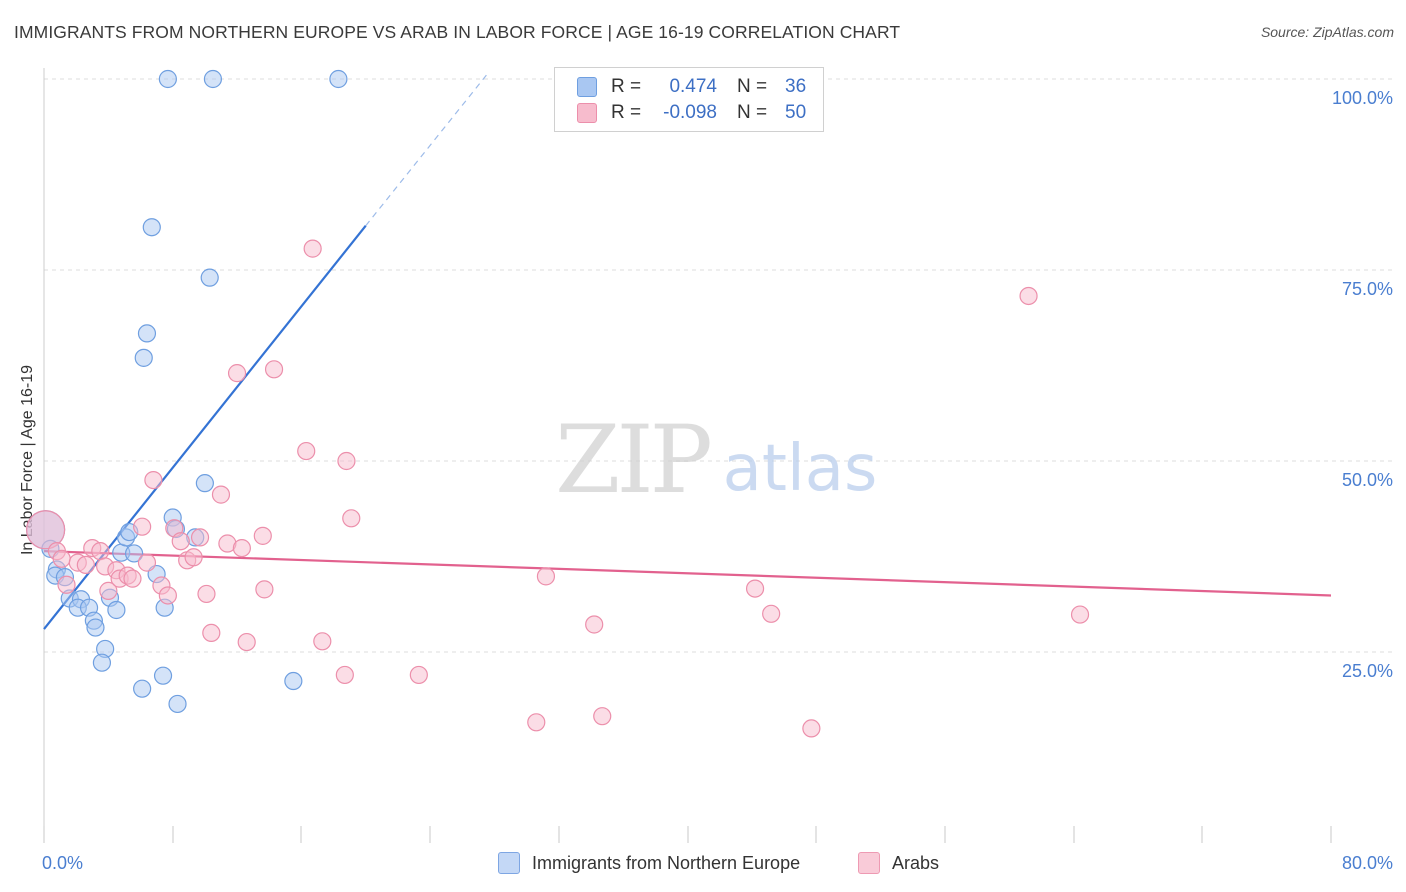  What do you see at coordinates (689, 99) in the screenshot?
I see `correlation-legend: R = 0.474 N = 36 R = -0.098 N = 50` at bounding box center [689, 99].